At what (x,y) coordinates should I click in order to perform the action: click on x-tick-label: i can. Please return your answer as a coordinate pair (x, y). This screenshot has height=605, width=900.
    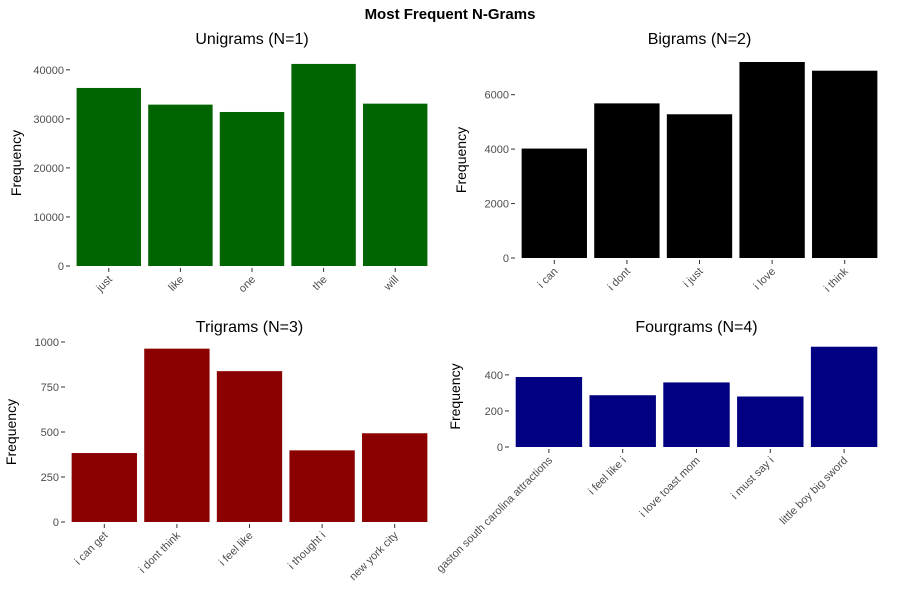
    Looking at the image, I should click on (547, 278).